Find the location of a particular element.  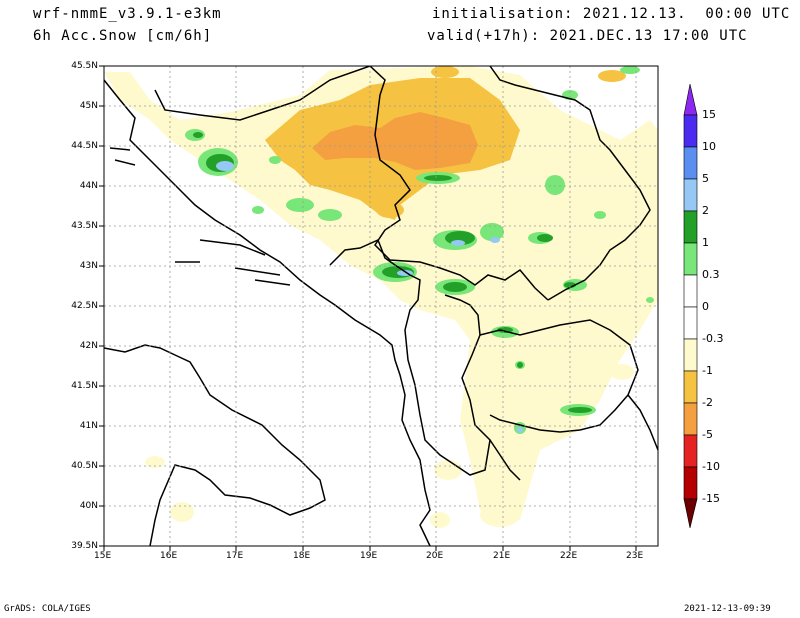

colorbar-bin-minus2-minus5 is located at coordinates (690, 419).